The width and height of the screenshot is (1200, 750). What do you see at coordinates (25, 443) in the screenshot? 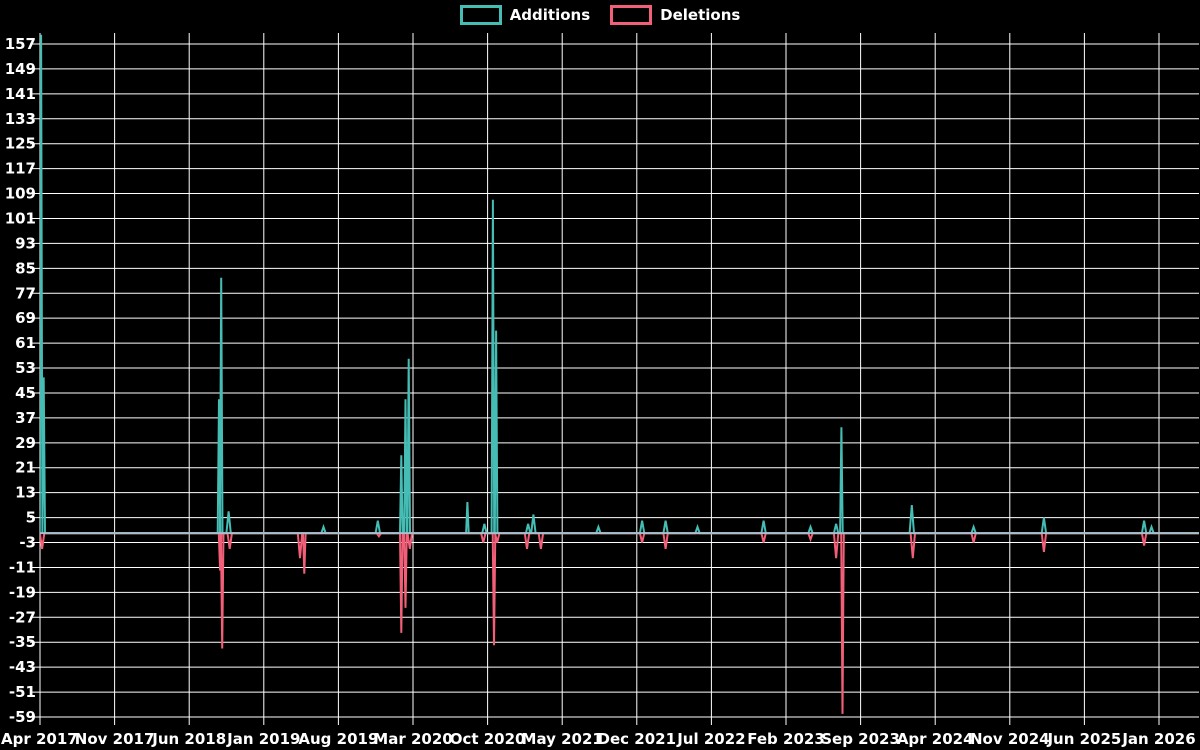
I see `y-tick-label: 29` at bounding box center [25, 443].